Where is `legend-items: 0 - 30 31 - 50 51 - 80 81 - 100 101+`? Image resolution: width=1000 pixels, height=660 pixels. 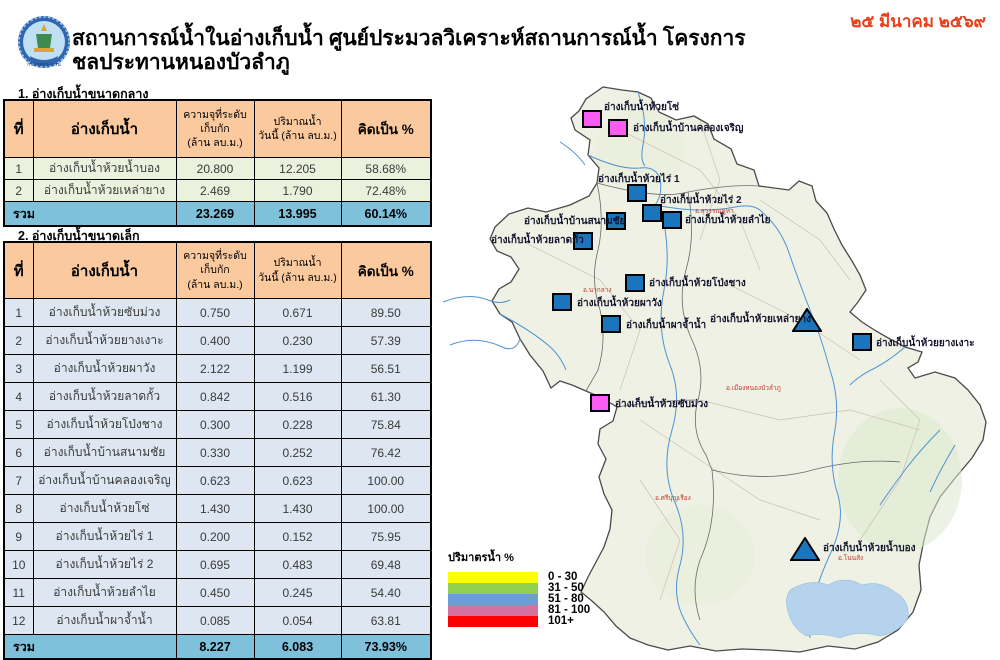
legend-items: 0 - 30 31 - 50 51 - 80 81 - 100 101+ is located at coordinates (519, 599).